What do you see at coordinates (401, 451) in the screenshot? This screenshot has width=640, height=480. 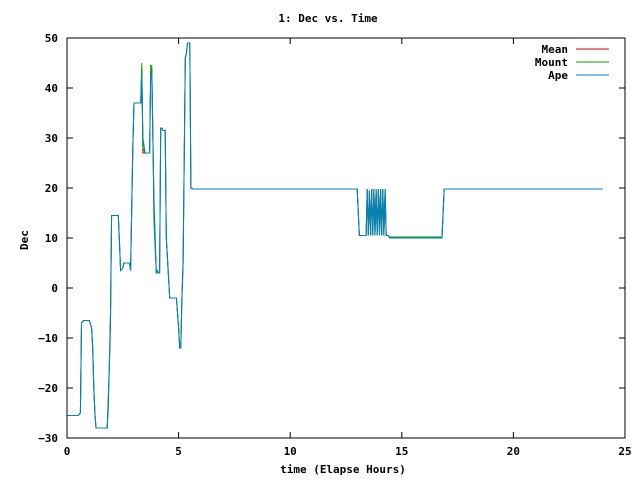 I see `x-tick-label: 15` at bounding box center [401, 451].